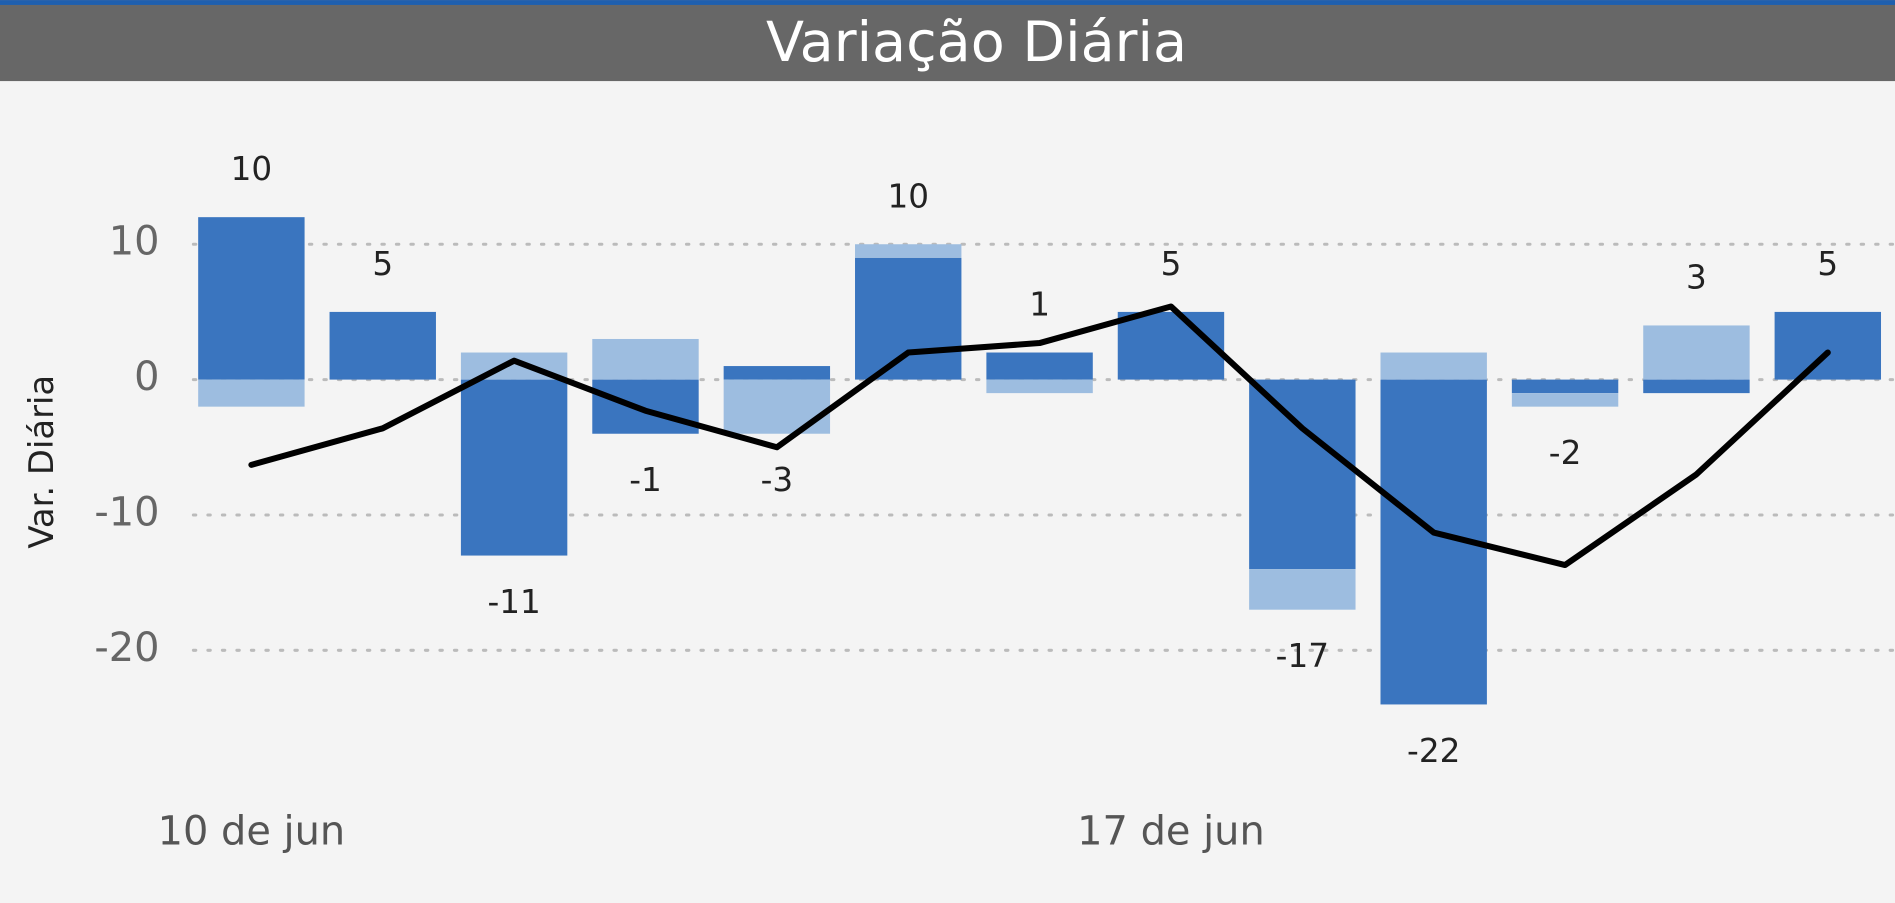  Describe the element at coordinates (252, 832) in the screenshot. I see `x-tick-label: 10 de jun` at that location.